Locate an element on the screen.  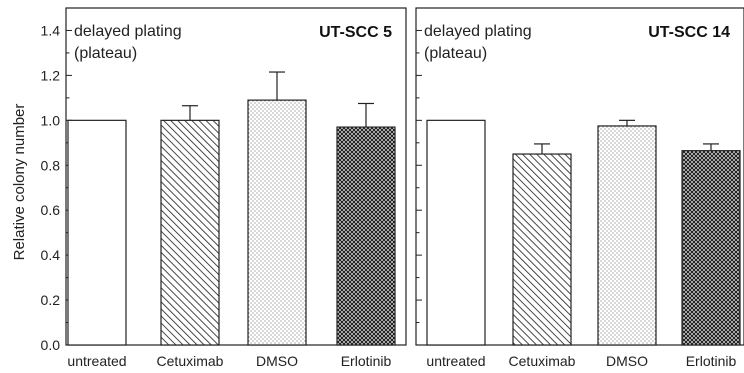
y-tick-label: 0.4 is located at coordinates (51, 255).